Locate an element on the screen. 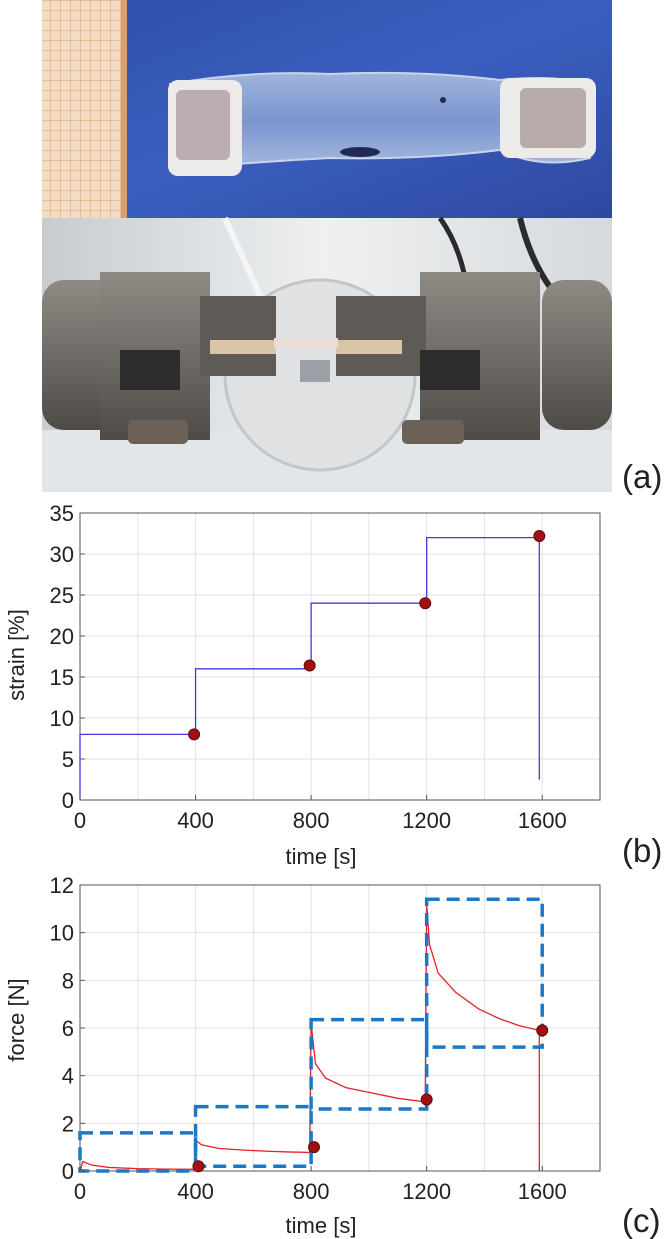  strain-y-tick-label: 0 is located at coordinates (68, 800).